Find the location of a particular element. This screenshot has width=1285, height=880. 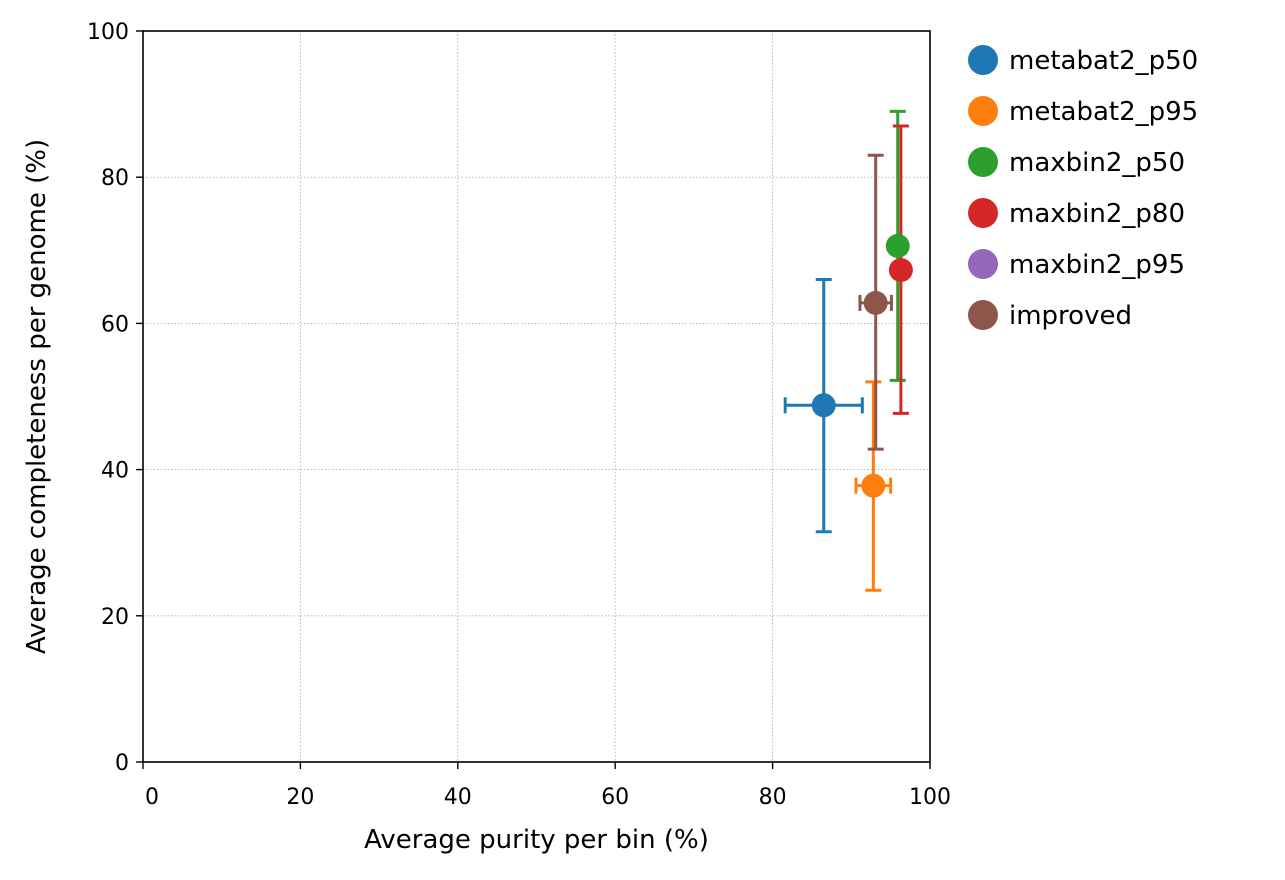

legend-item-metabat2_p50: metabat2_p50 is located at coordinates (1083, 60).